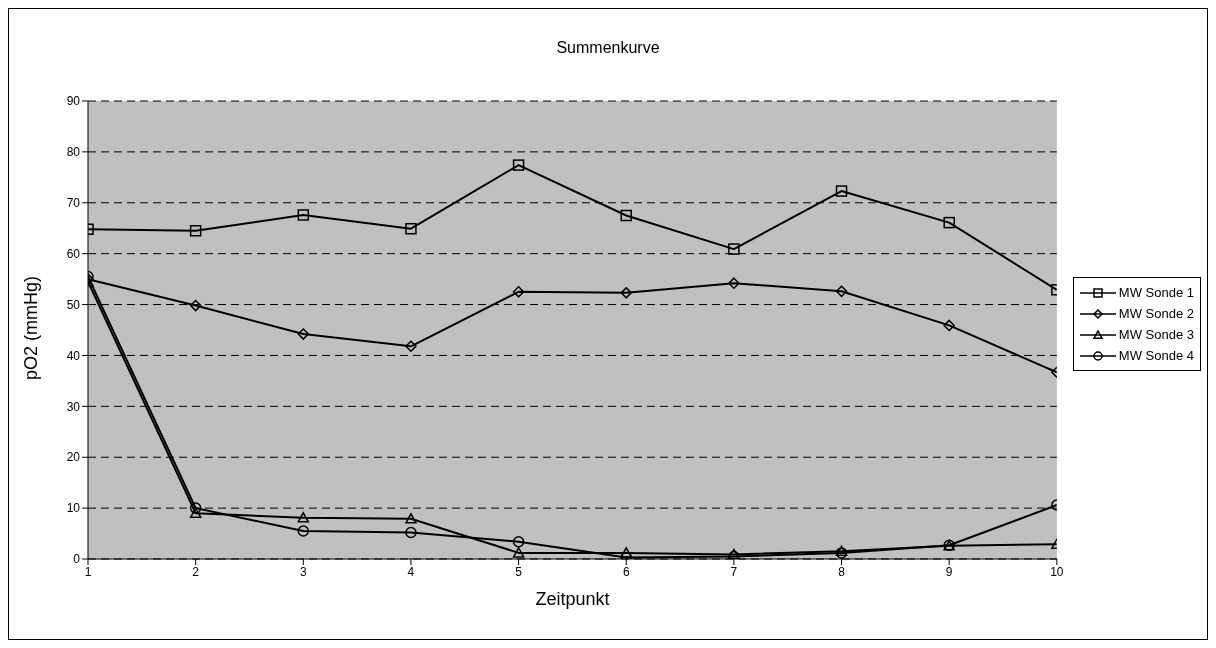 The height and width of the screenshot is (648, 1216). Describe the element at coordinates (31, 327) in the screenshot. I see `y-axis-title: pO2 (mmHg)` at that location.